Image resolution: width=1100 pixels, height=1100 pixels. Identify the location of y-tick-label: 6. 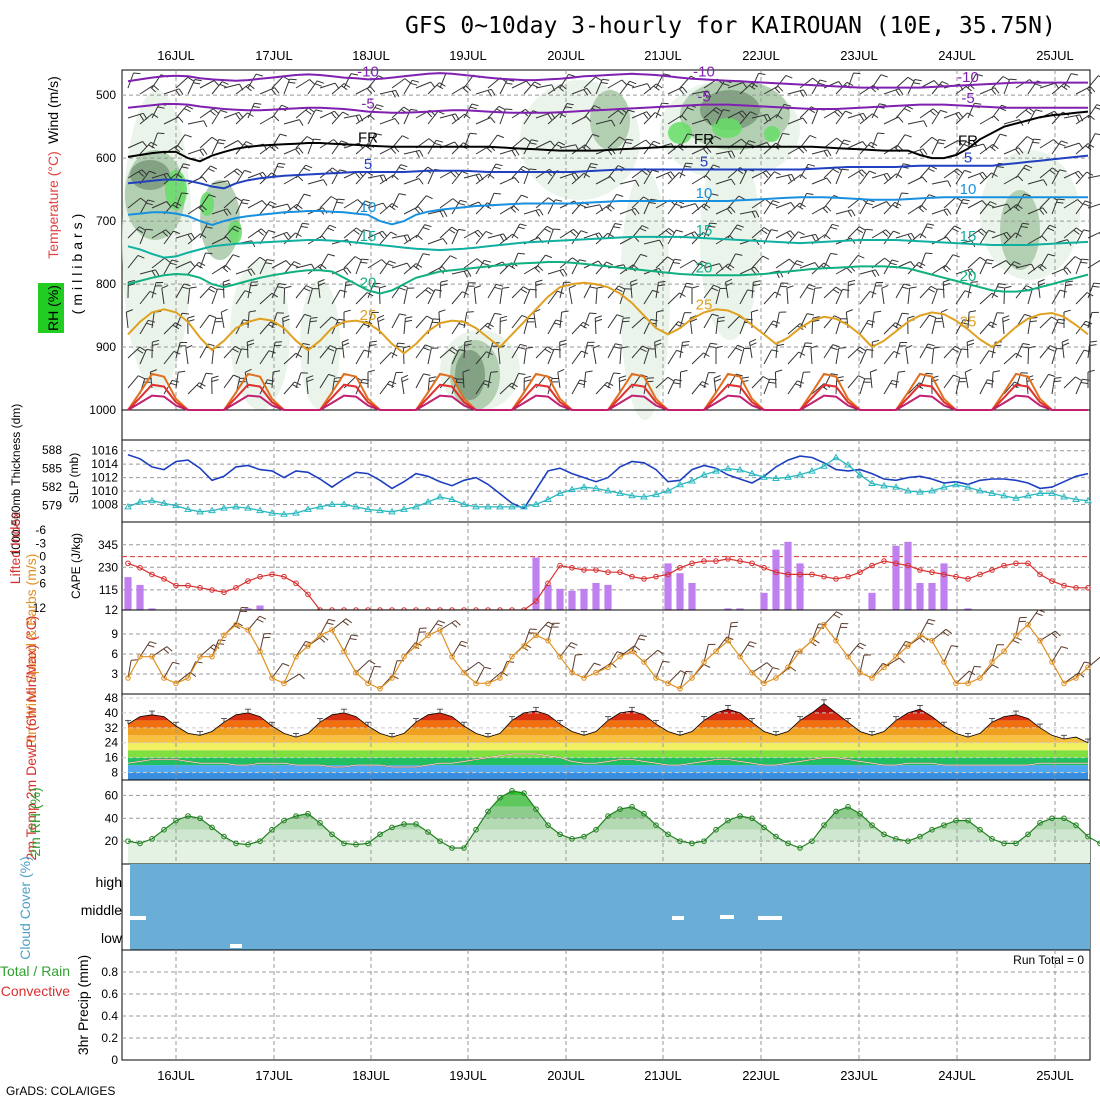
(114, 654).